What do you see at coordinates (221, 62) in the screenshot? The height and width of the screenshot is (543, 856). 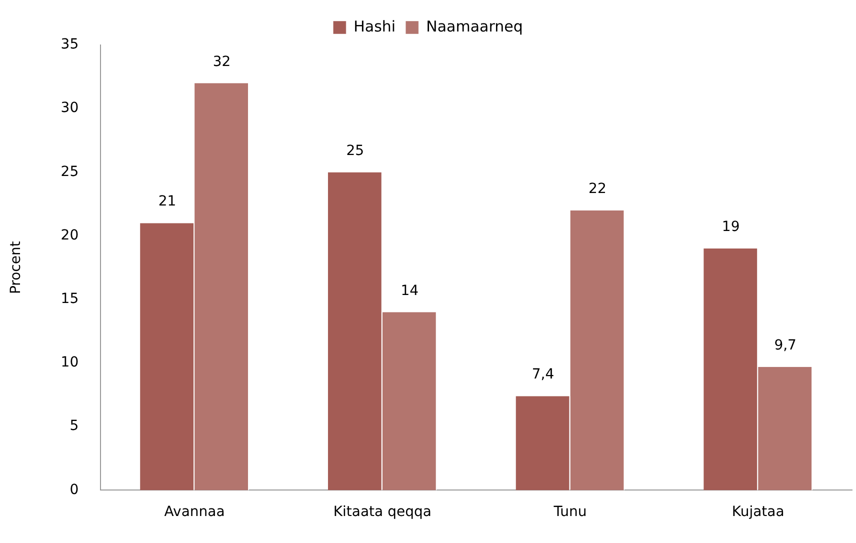 I see `data-label: 32` at bounding box center [221, 62].